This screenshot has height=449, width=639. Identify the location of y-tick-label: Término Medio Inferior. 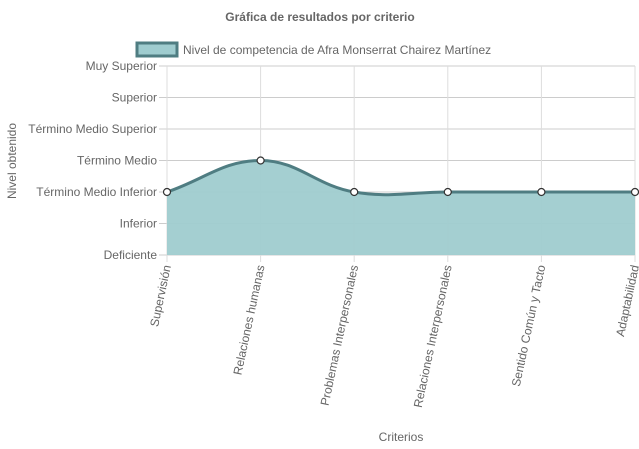
(96, 192).